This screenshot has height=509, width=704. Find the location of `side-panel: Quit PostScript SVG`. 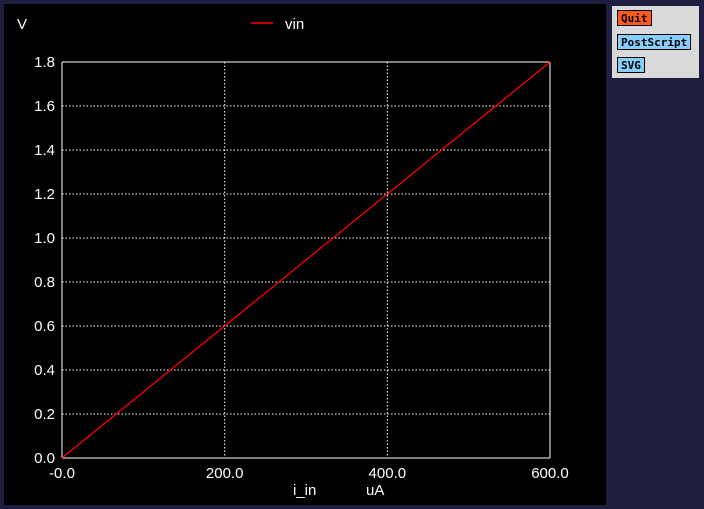

side-panel: Quit PostScript SVG is located at coordinates (655, 42).